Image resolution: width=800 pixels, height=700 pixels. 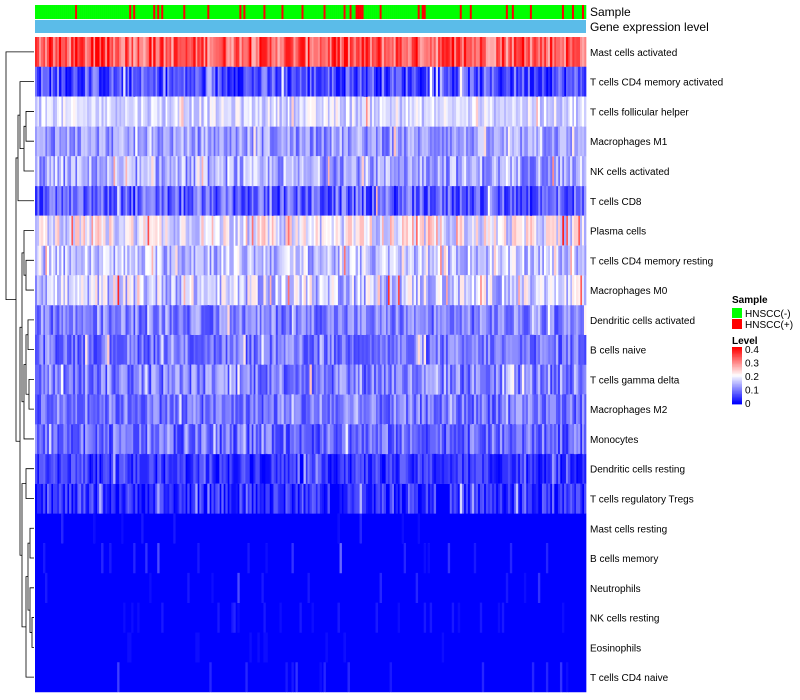 What do you see at coordinates (346, 52) in the screenshot?
I see `heatmap-cell-group` at bounding box center [346, 52].